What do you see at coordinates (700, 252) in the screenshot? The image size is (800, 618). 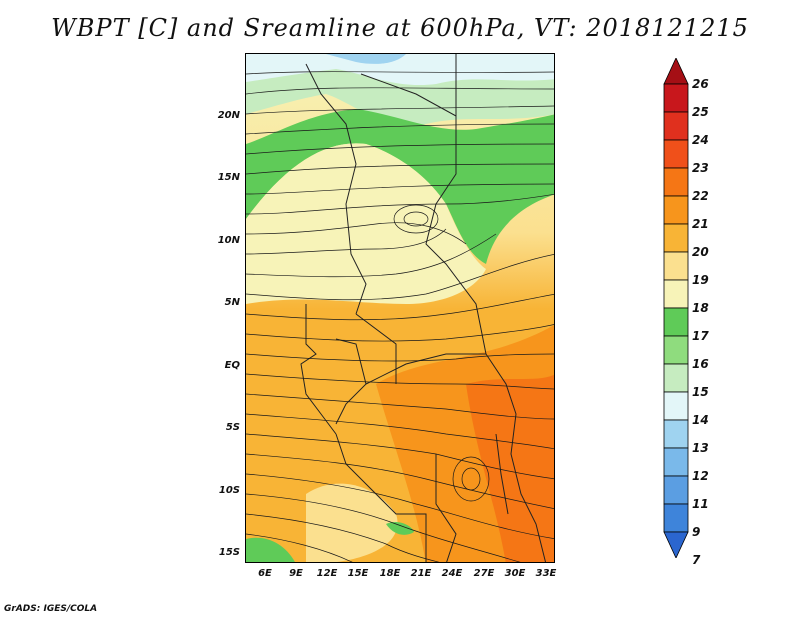 I see `colorbar-label: 20` at bounding box center [700, 252].